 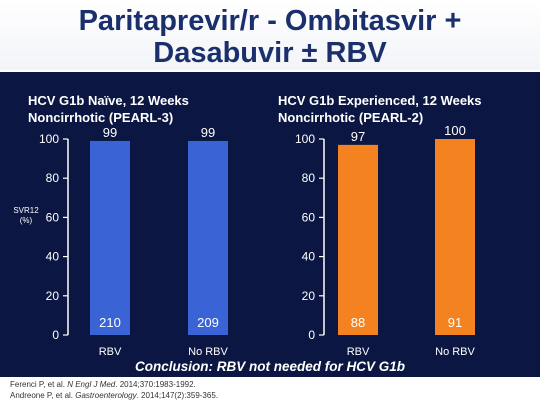 I want to click on chart-subtitle-experienced: Noncirrhotic (PEARL-2), so click(x=351, y=117).